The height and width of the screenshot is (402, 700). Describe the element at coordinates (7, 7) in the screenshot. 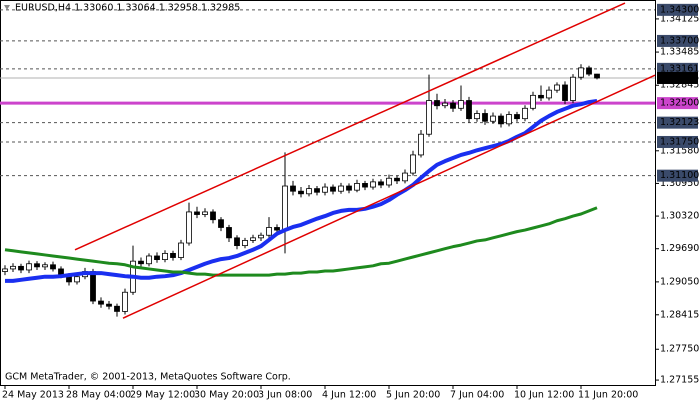

I see `menu-icon` at that location.